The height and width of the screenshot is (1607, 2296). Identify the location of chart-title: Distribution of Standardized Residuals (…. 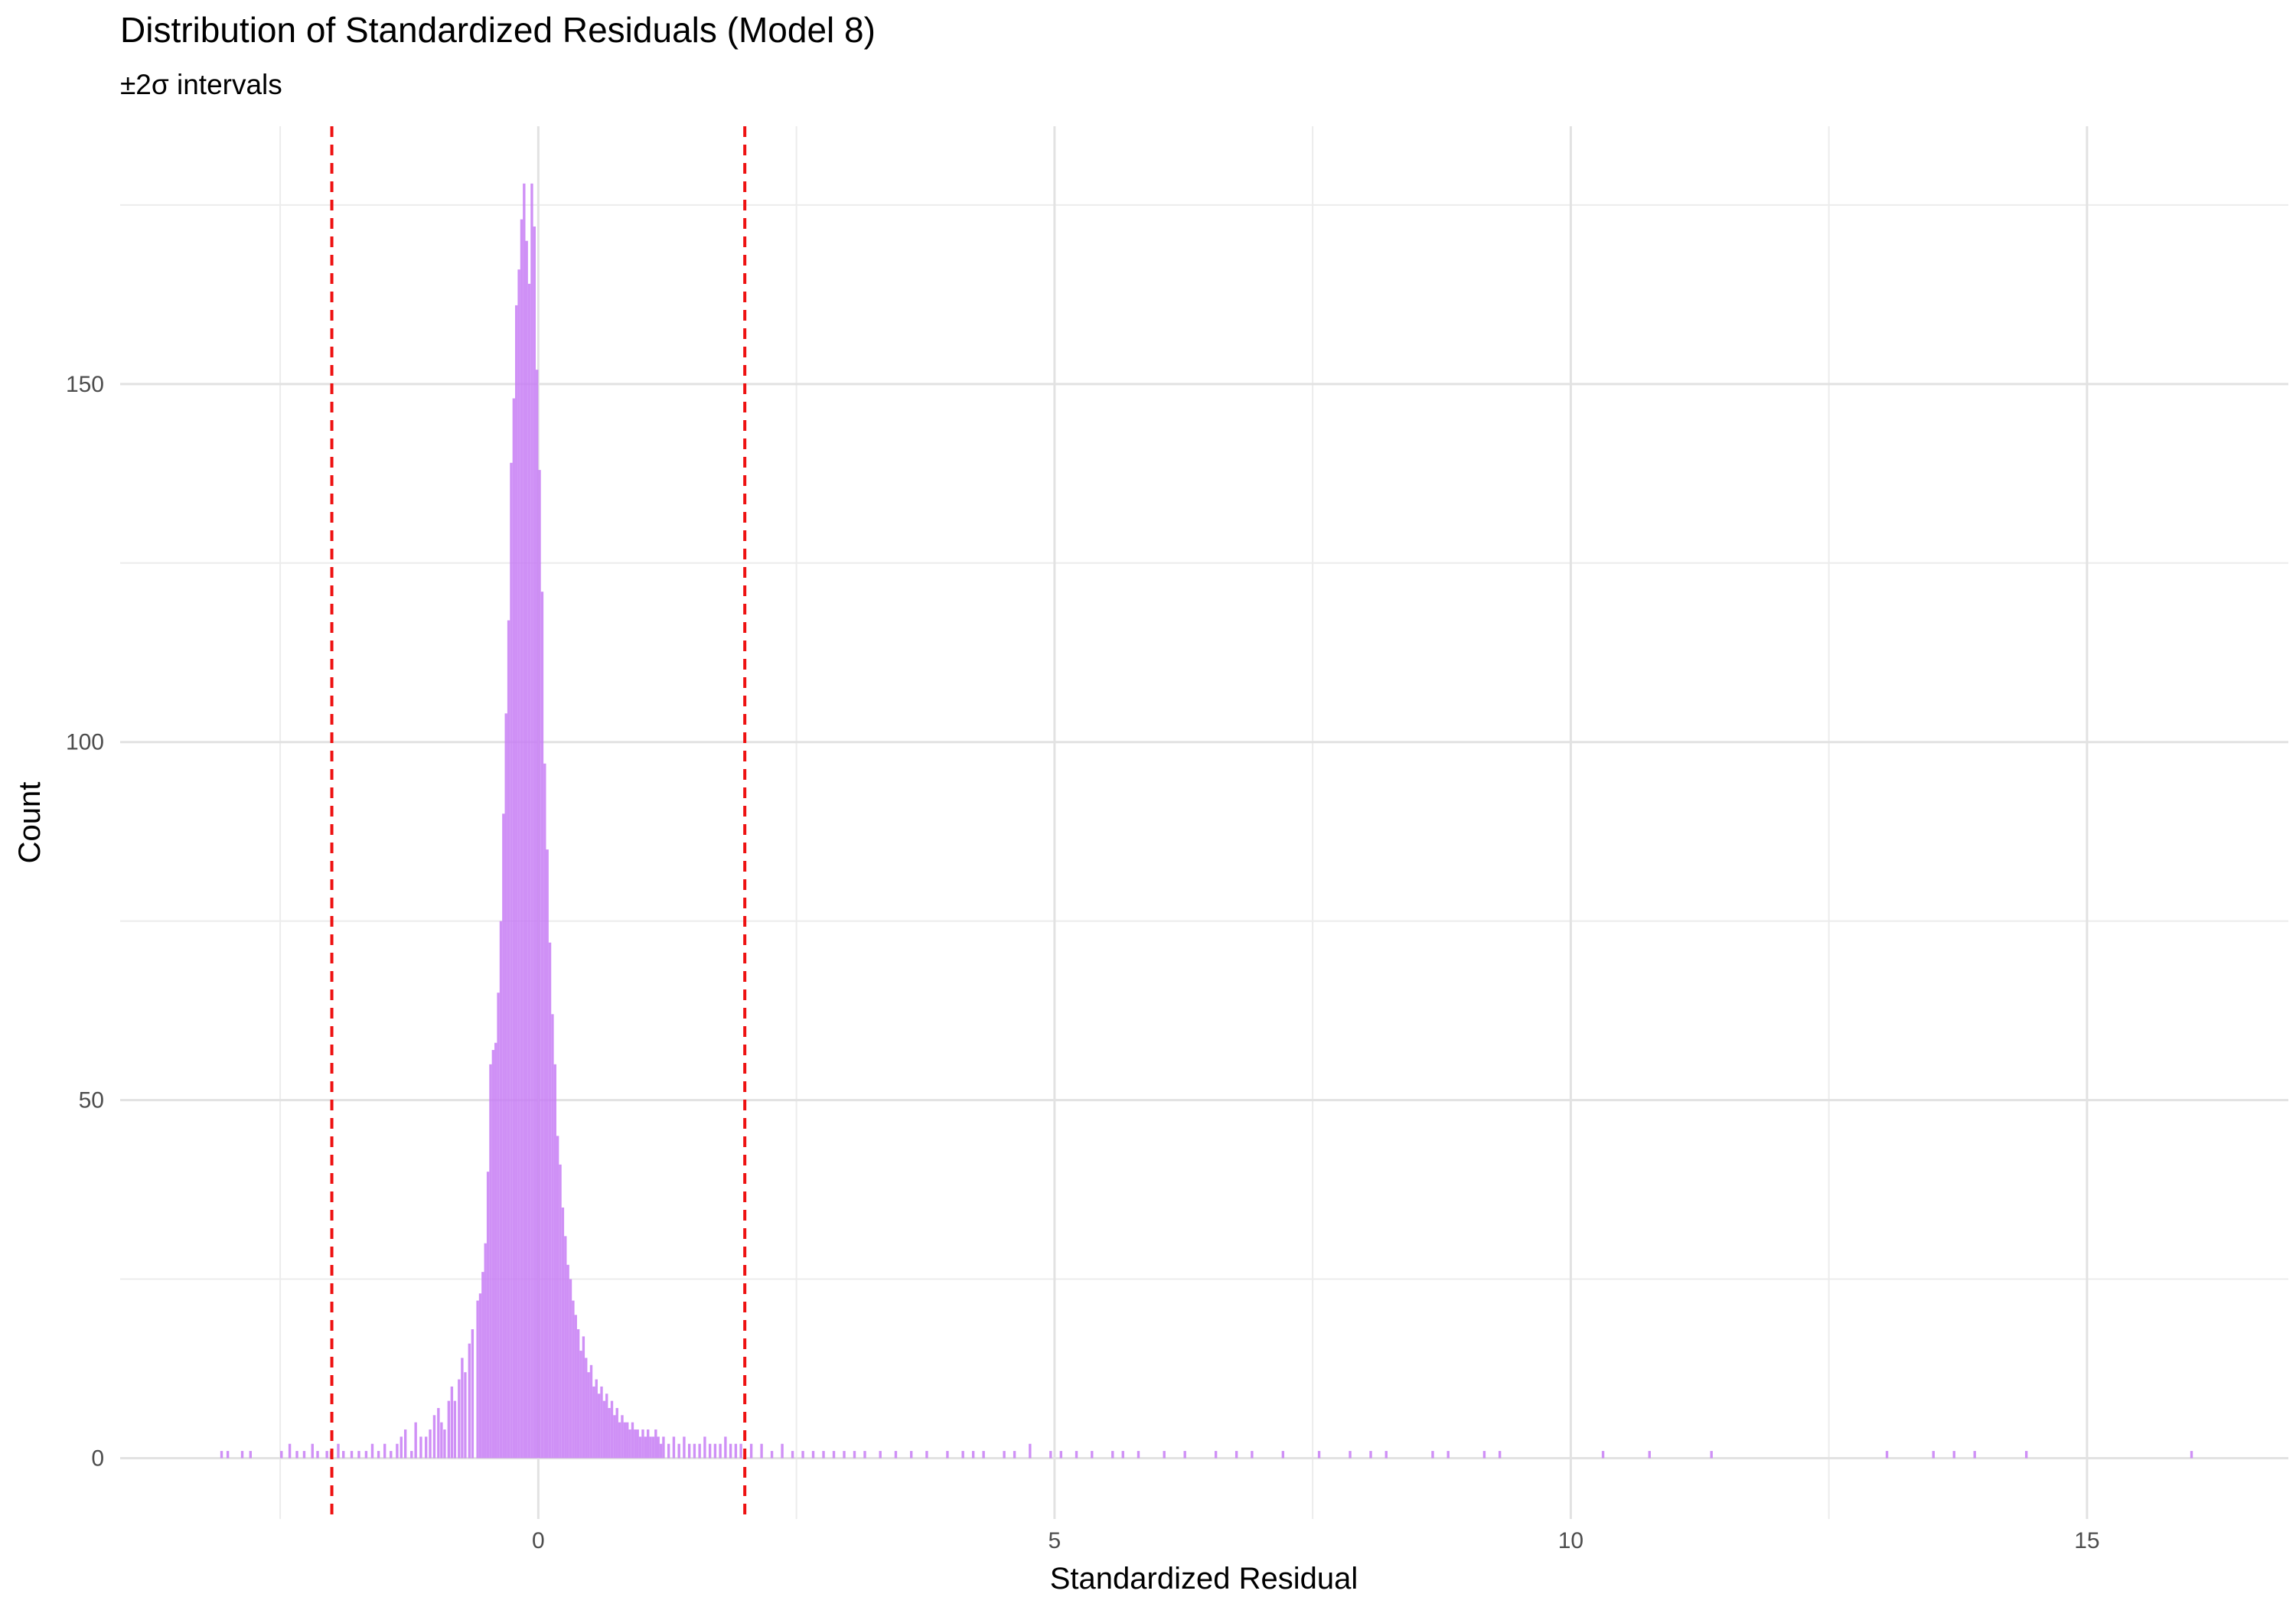
(498, 30).